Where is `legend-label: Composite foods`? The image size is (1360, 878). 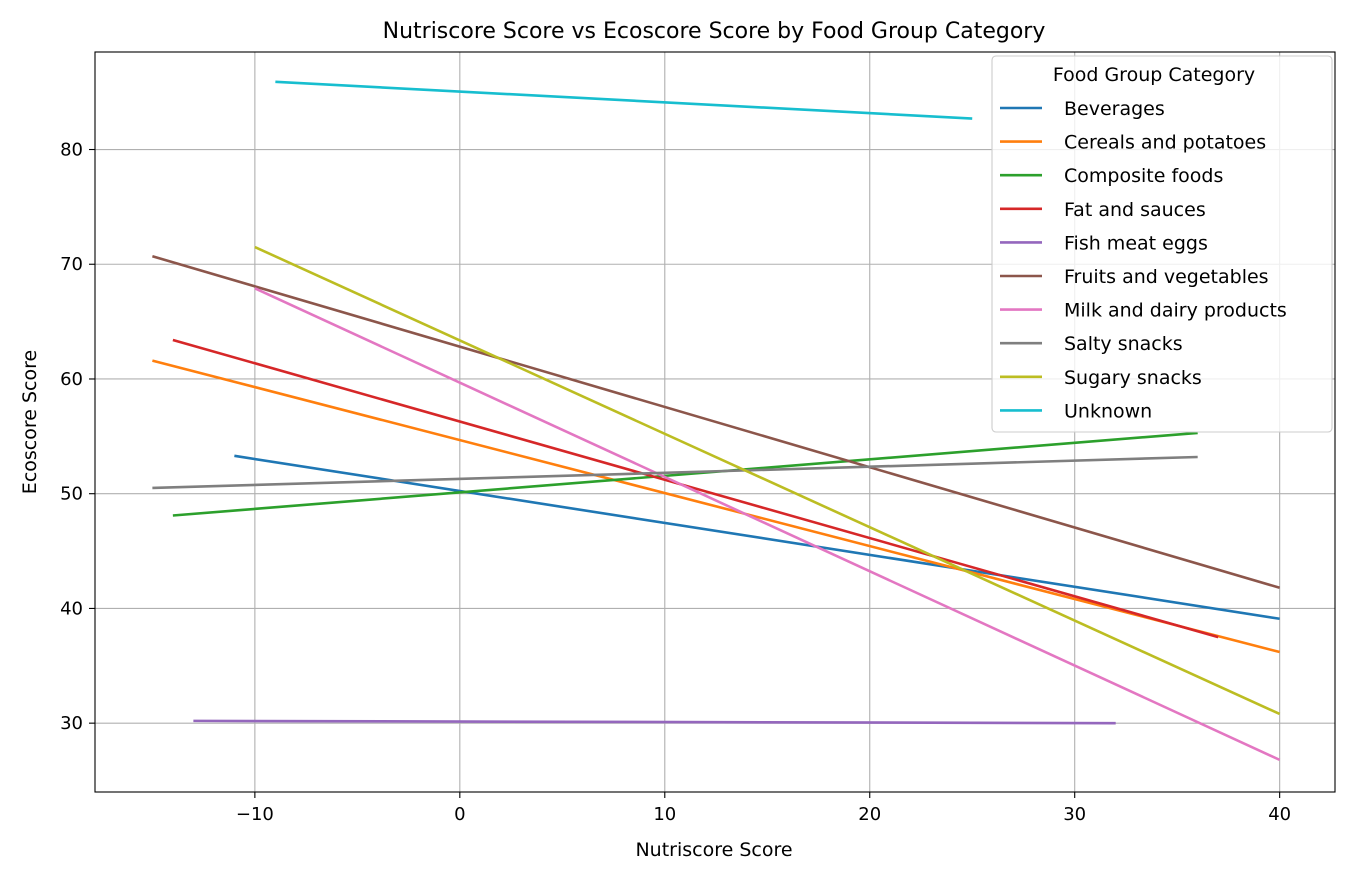
legend-label: Composite foods is located at coordinates (1143, 176).